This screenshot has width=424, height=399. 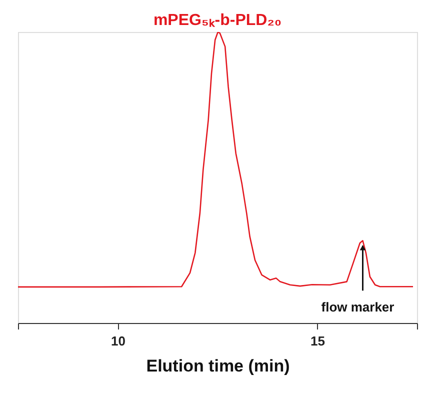 I want to click on x-tick-label: 10, so click(x=118, y=341).